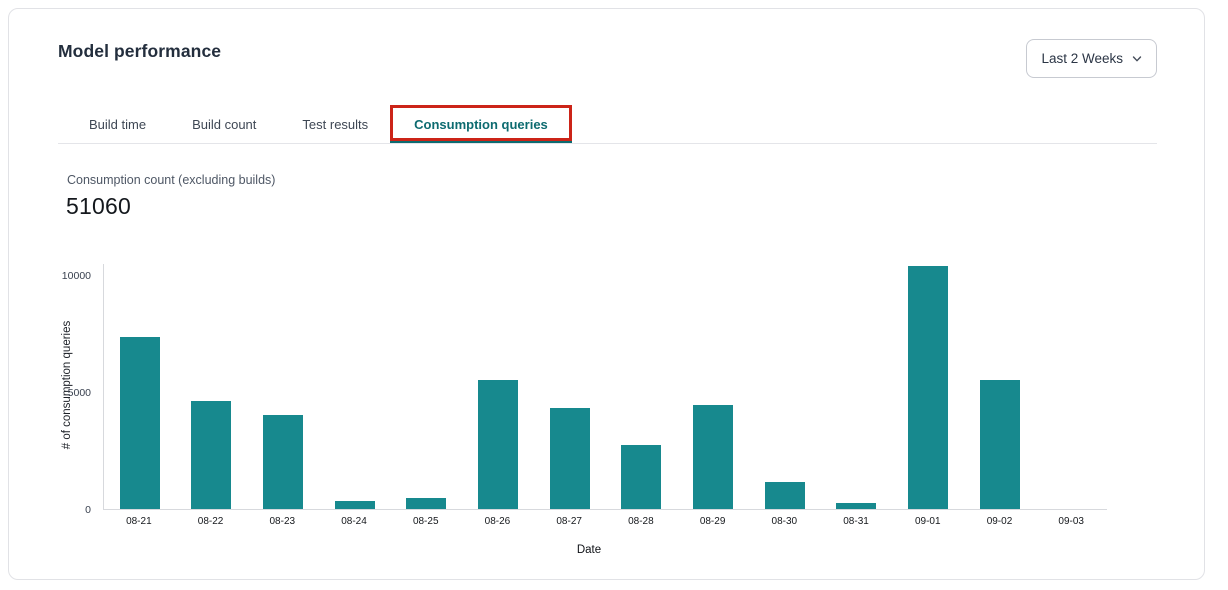 This screenshot has height=590, width=1228. Describe the element at coordinates (140, 51) in the screenshot. I see `page-title: Model performance` at that location.